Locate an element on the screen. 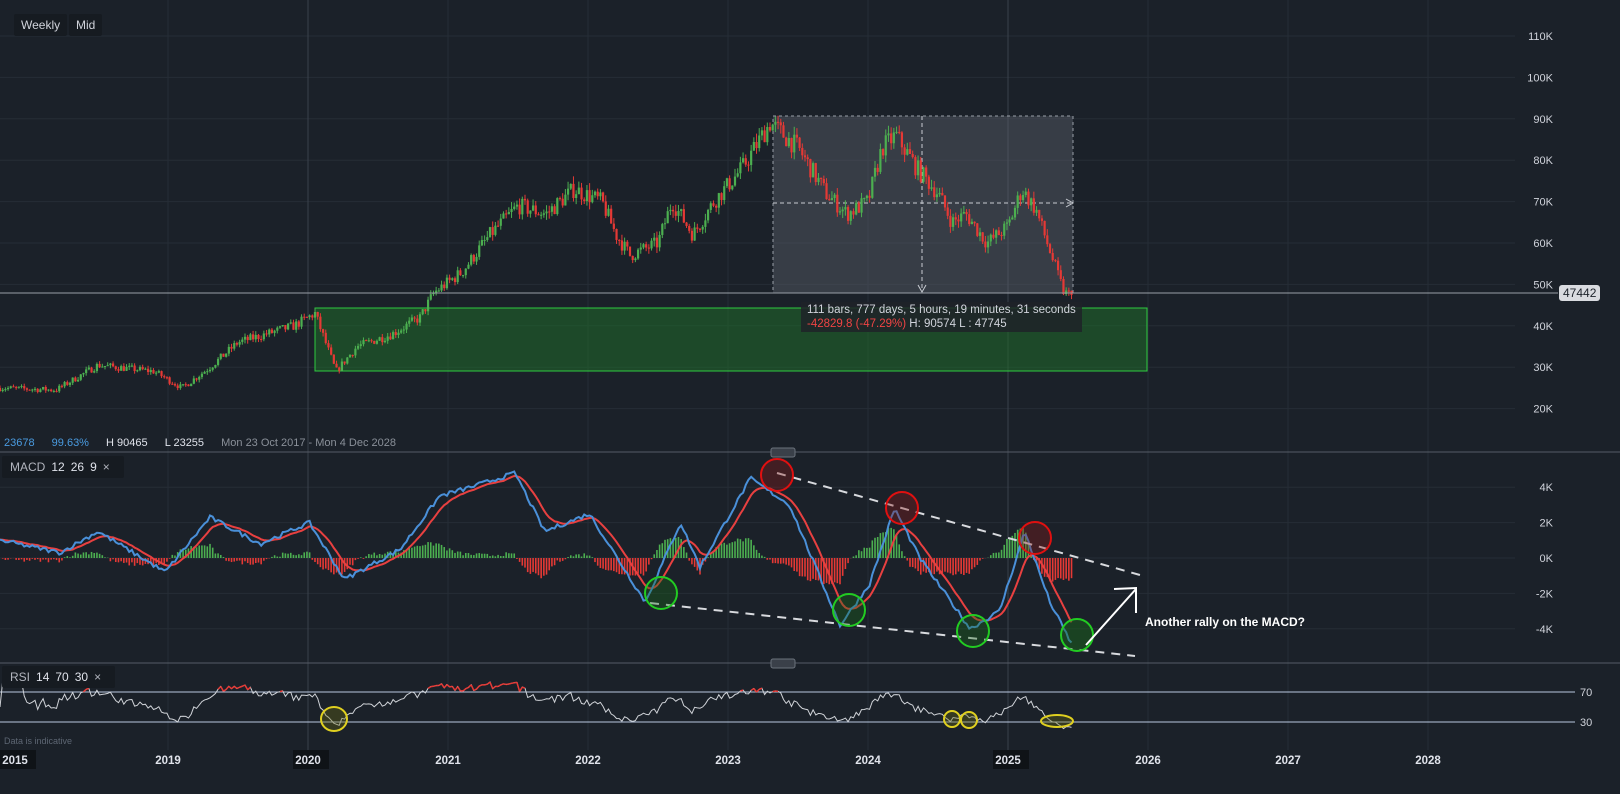 The image size is (1620, 794). price-tick-label: 80K is located at coordinates (1543, 161).